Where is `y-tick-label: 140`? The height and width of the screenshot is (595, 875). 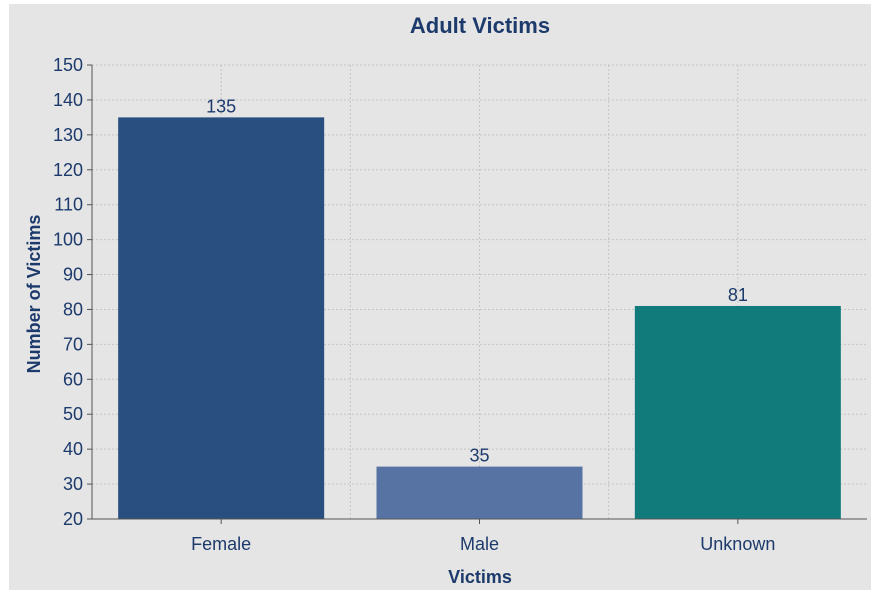
y-tick-label: 140 is located at coordinates (68, 100).